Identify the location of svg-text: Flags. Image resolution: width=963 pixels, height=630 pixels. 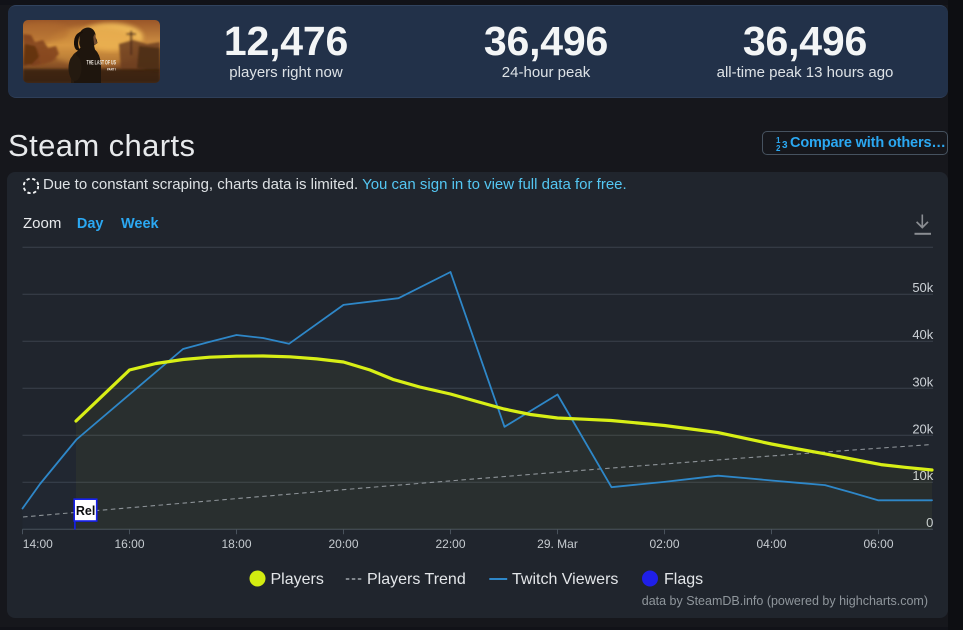
(683, 579).